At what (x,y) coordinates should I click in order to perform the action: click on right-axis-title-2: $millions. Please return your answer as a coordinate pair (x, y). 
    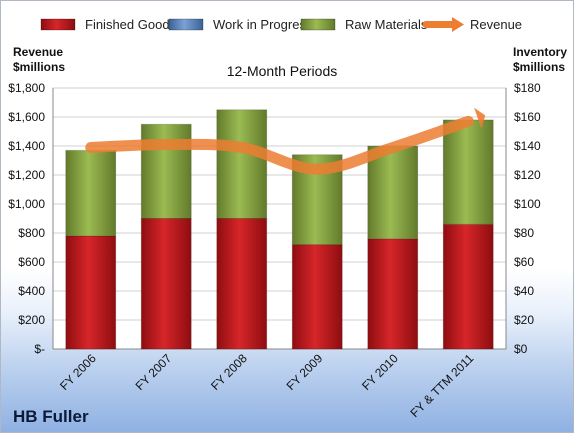
    Looking at the image, I should click on (539, 67).